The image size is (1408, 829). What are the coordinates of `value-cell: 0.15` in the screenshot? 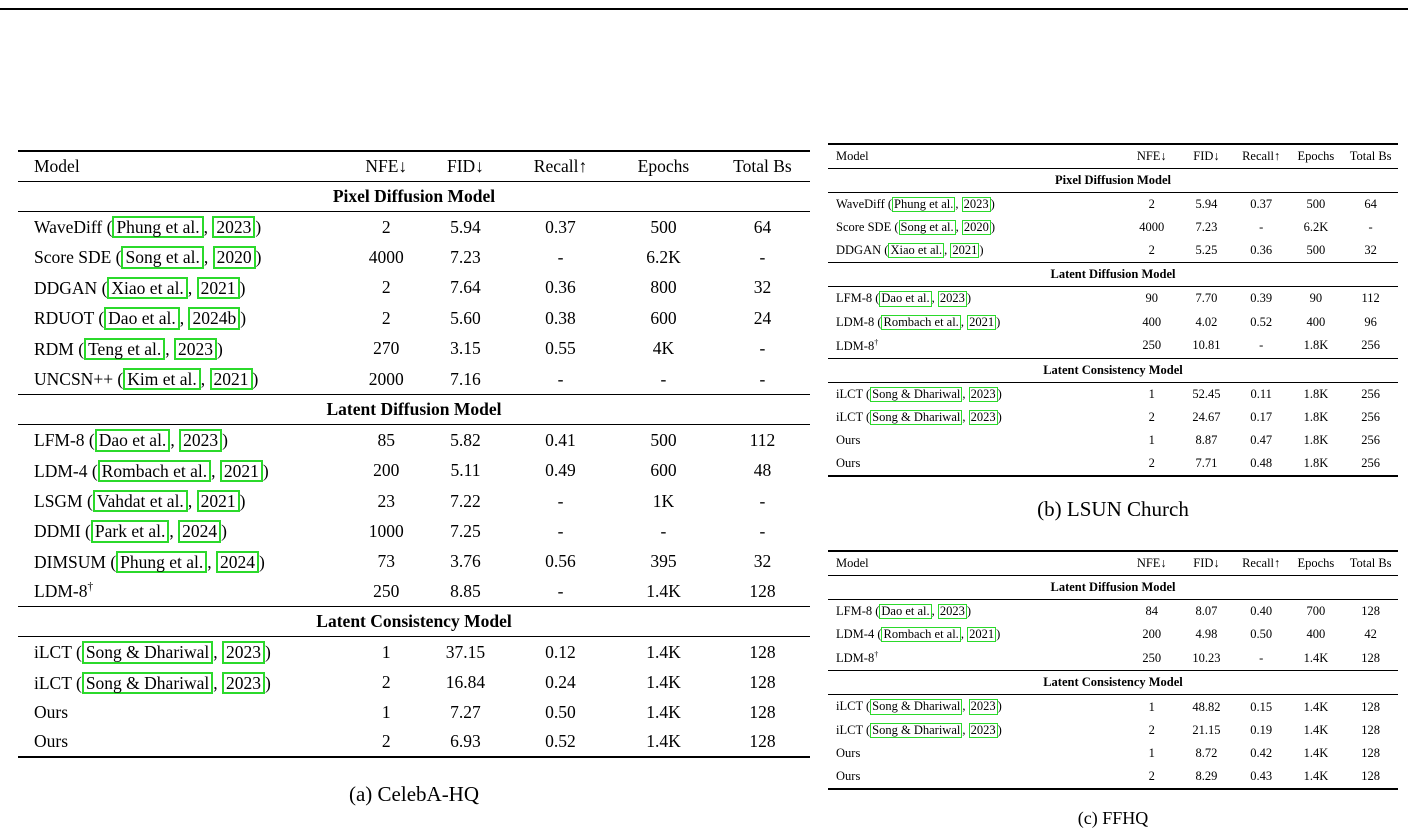 It's located at (1261, 706).